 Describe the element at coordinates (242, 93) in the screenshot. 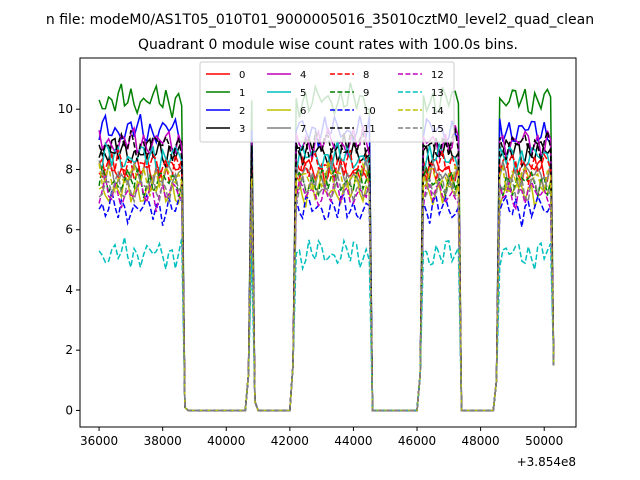

I see `legend-label-1: 1` at that location.